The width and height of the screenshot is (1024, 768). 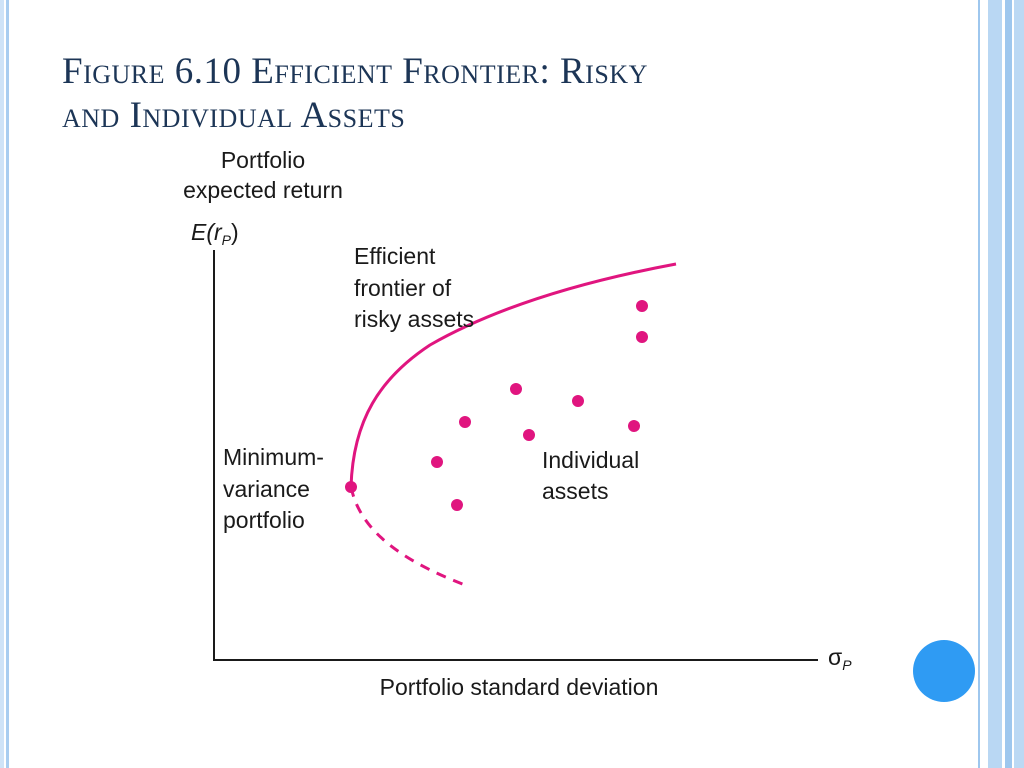 What do you see at coordinates (234, 115) in the screenshot?
I see `slide-title-line-2: and Individual Assets` at bounding box center [234, 115].